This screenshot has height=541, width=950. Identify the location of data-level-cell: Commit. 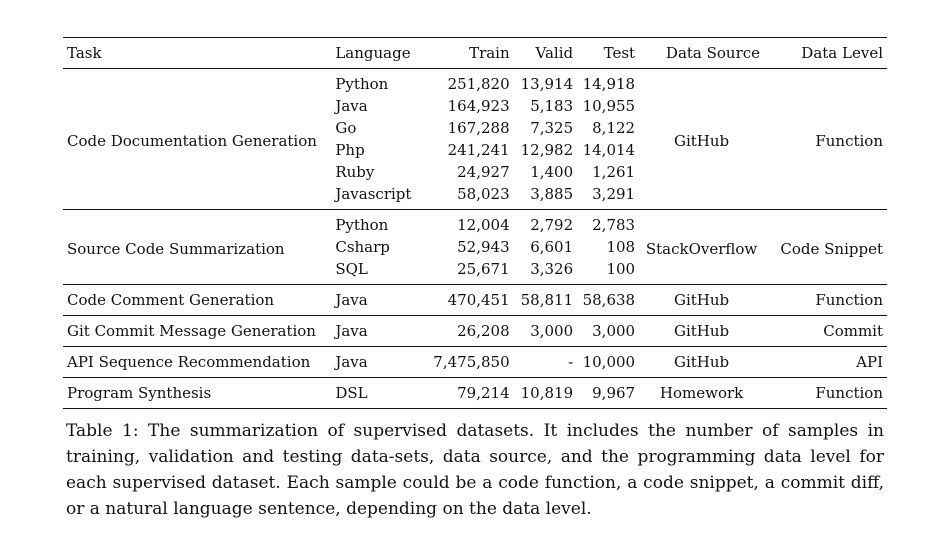
(853, 331).